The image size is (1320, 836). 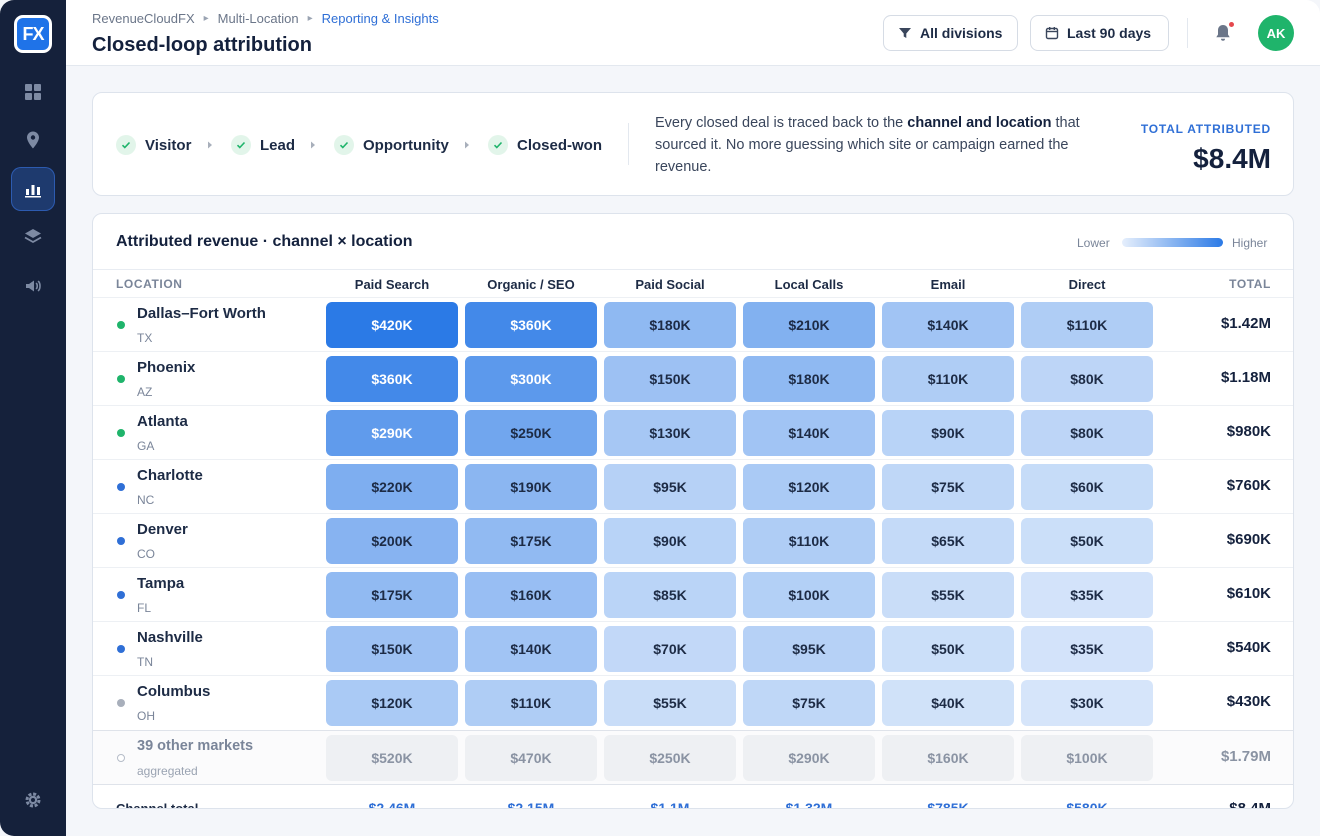 What do you see at coordinates (948, 541) in the screenshot?
I see `heatmap-cell: $65K` at bounding box center [948, 541].